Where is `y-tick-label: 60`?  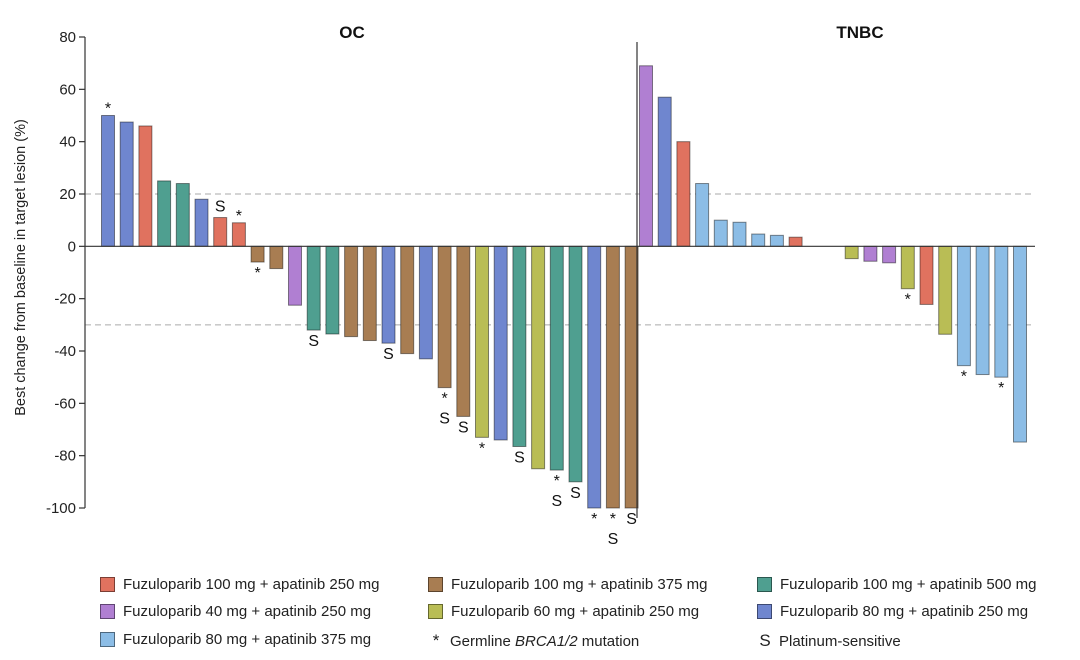
y-tick-label: 60 is located at coordinates (67, 89).